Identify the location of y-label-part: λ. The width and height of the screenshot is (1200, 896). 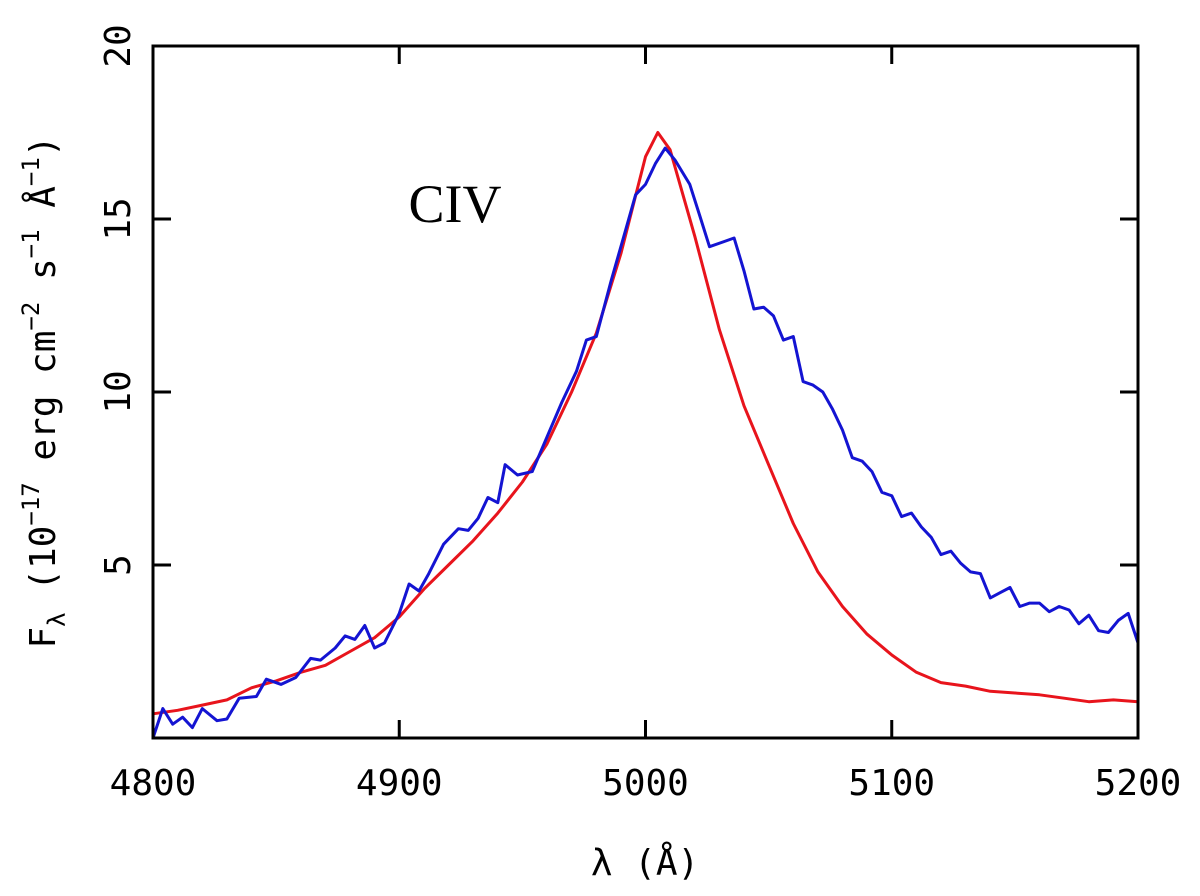
(57, 619).